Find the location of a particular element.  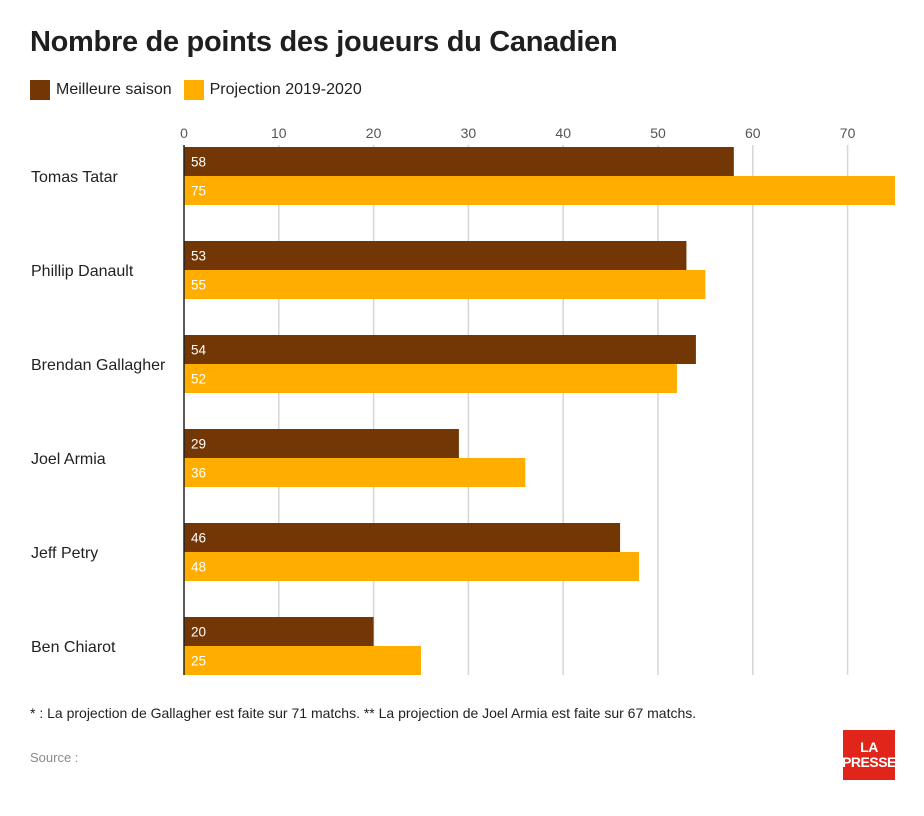

category-label: Jeff Petry is located at coordinates (64, 553).